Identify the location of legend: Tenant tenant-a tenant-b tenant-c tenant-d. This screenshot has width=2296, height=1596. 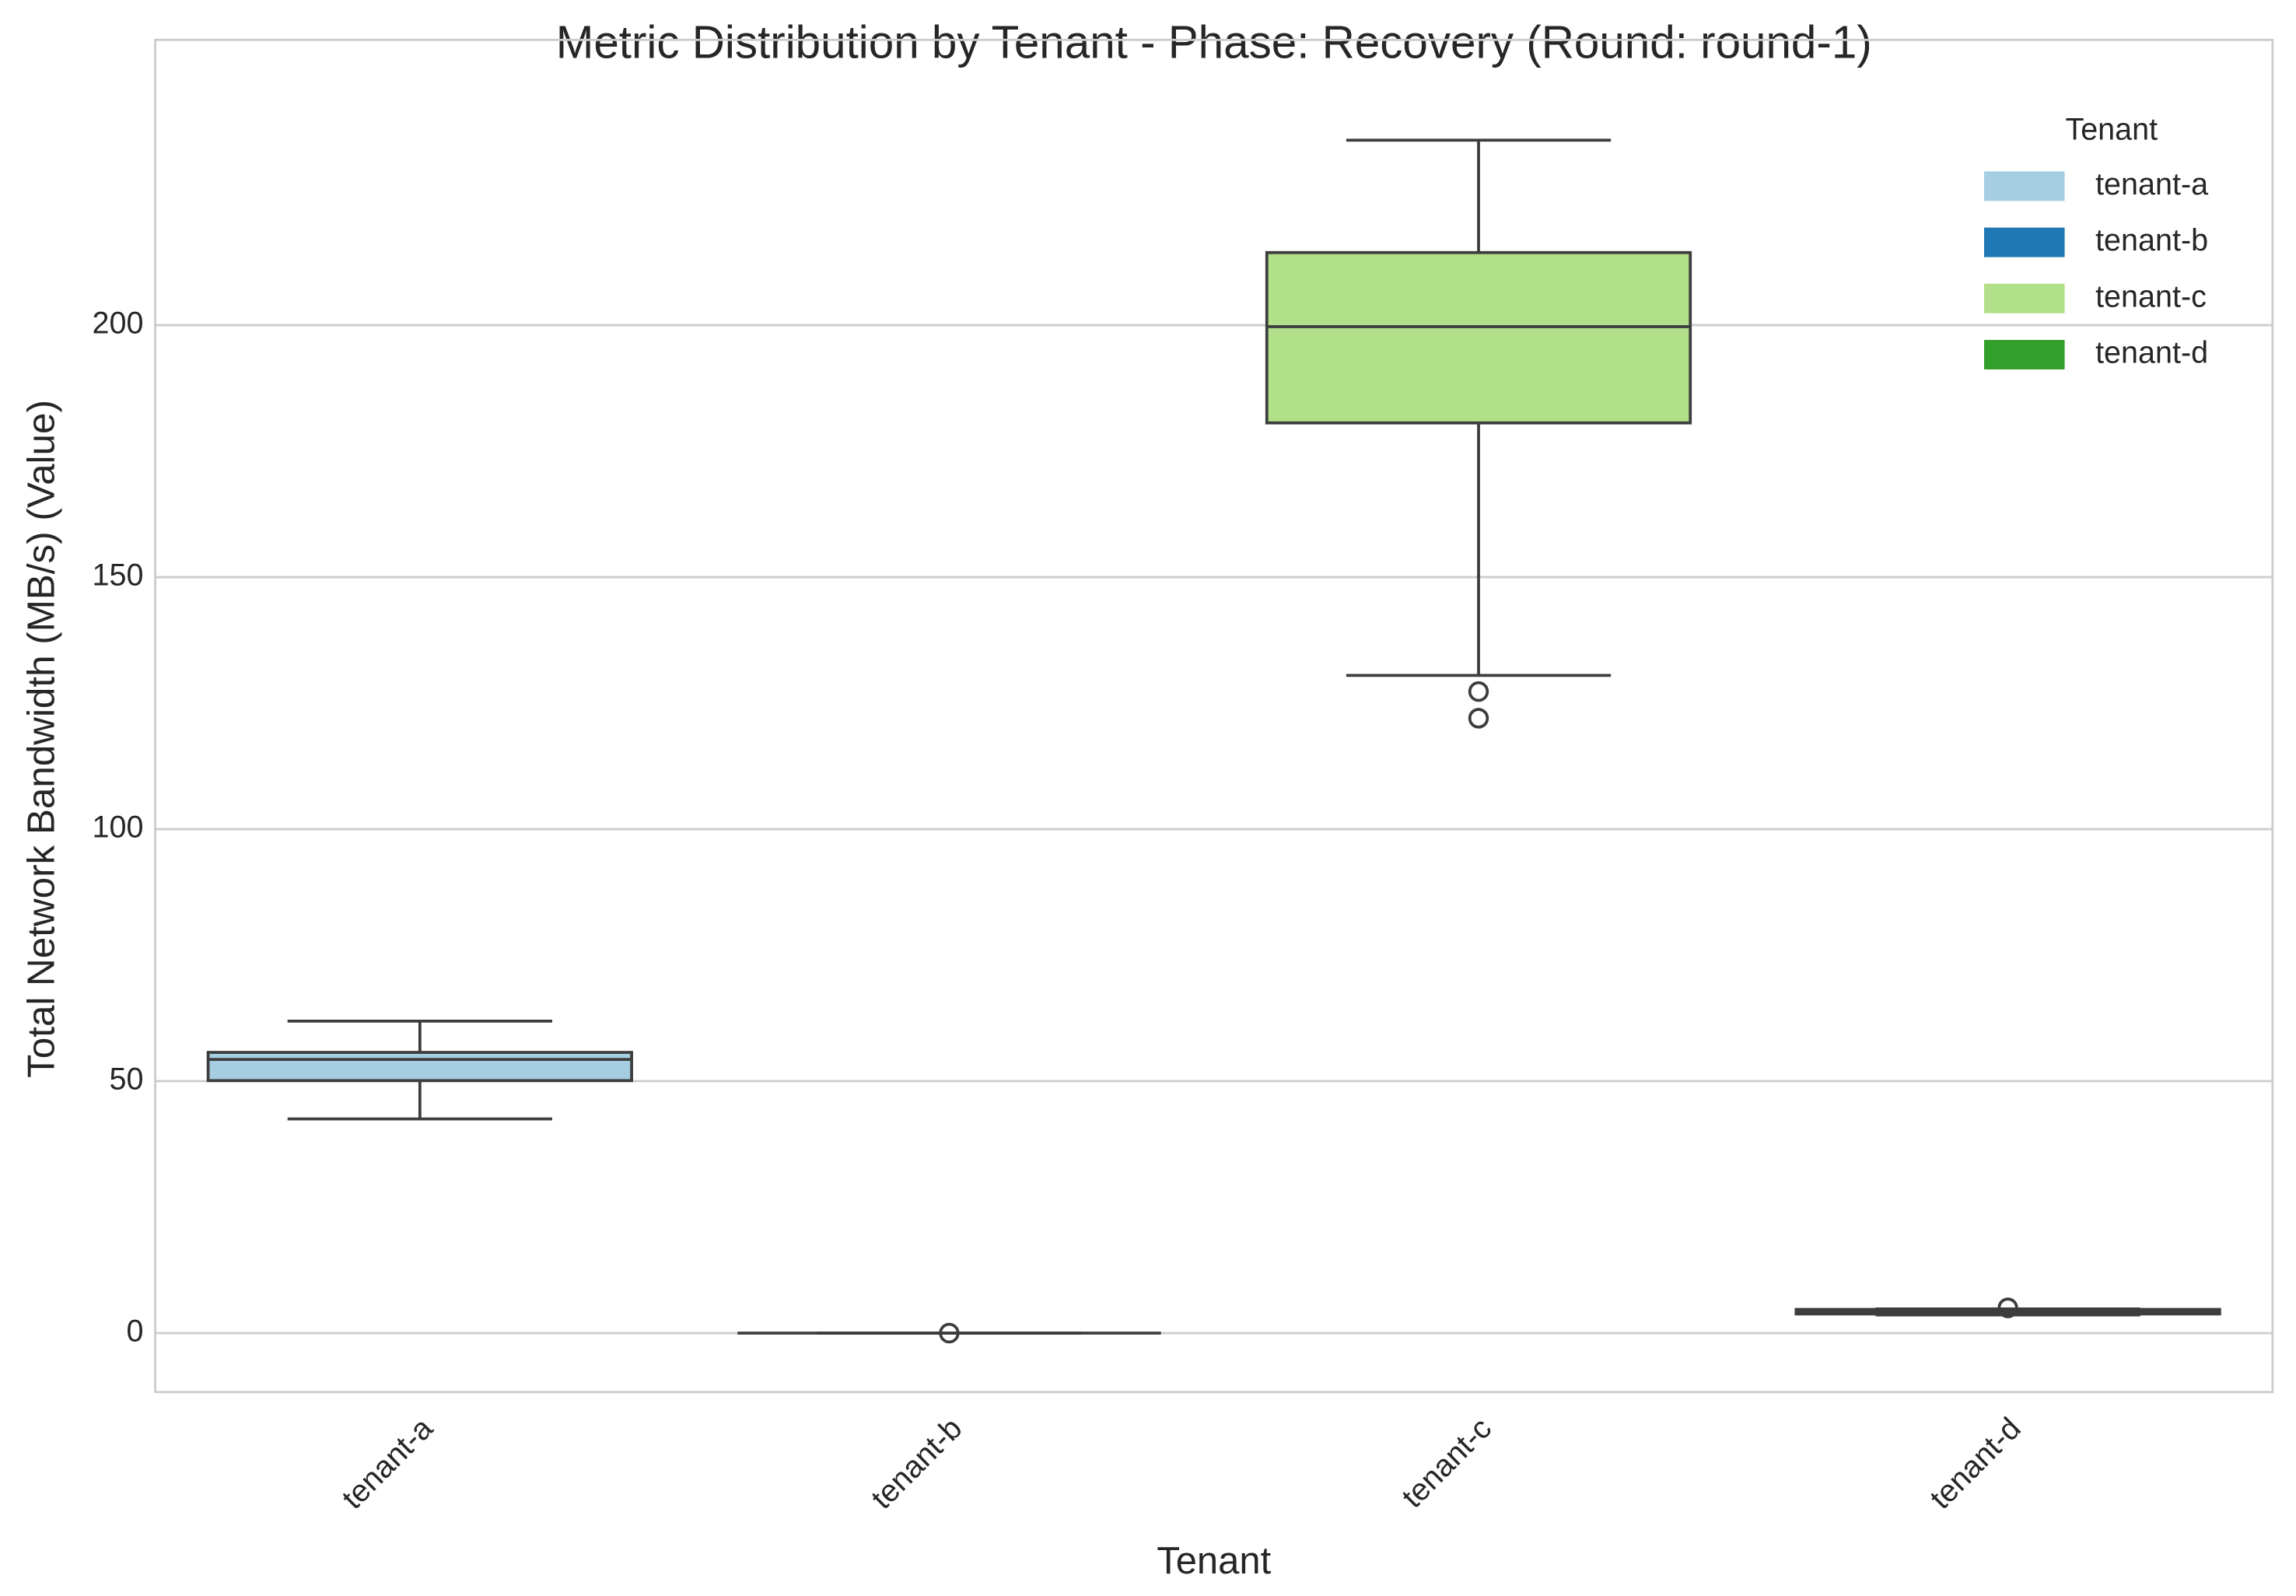
(2096, 241).